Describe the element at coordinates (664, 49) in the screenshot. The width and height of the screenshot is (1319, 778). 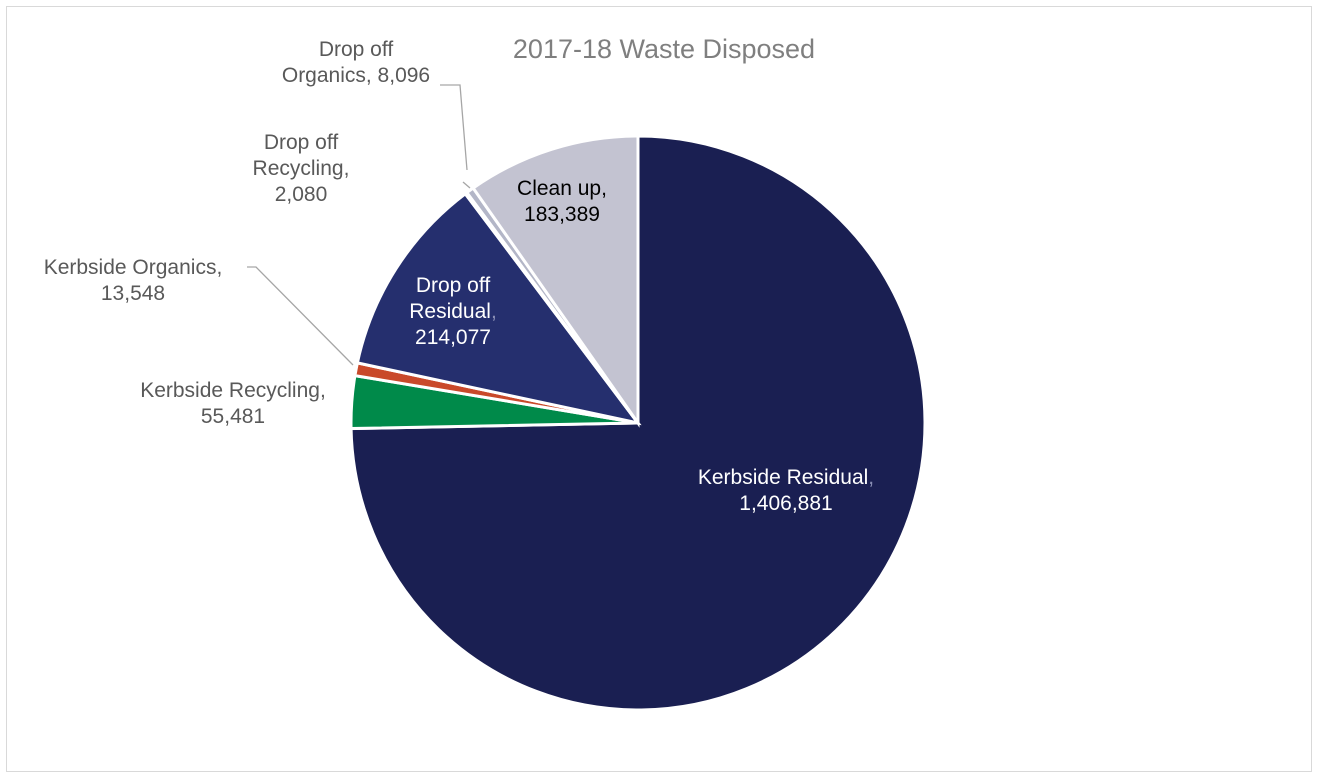
I see `chart-title: 2017-18 Waste Disposed` at that location.